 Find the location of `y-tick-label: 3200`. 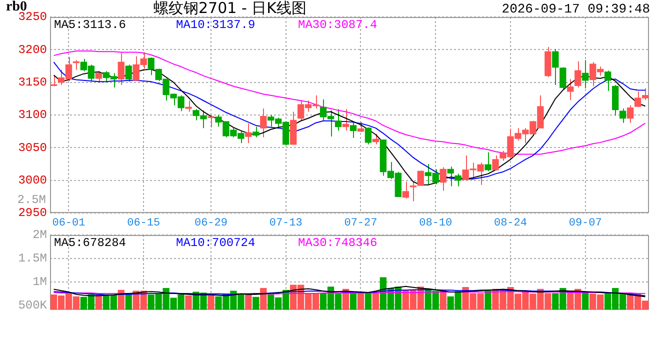

y-tick-label: 3200 is located at coordinates (32, 49).